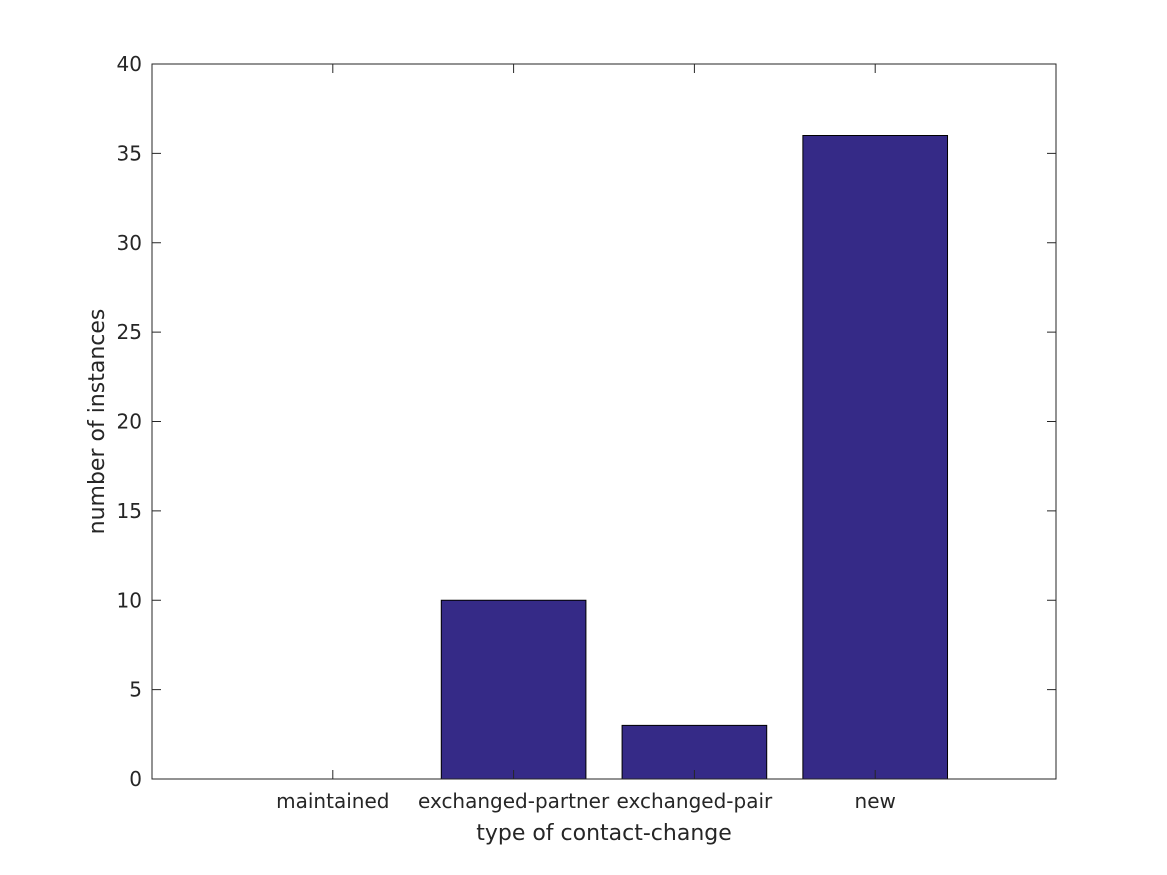  What do you see at coordinates (875, 801) in the screenshot?
I see `x-tick-label-new: new` at bounding box center [875, 801].